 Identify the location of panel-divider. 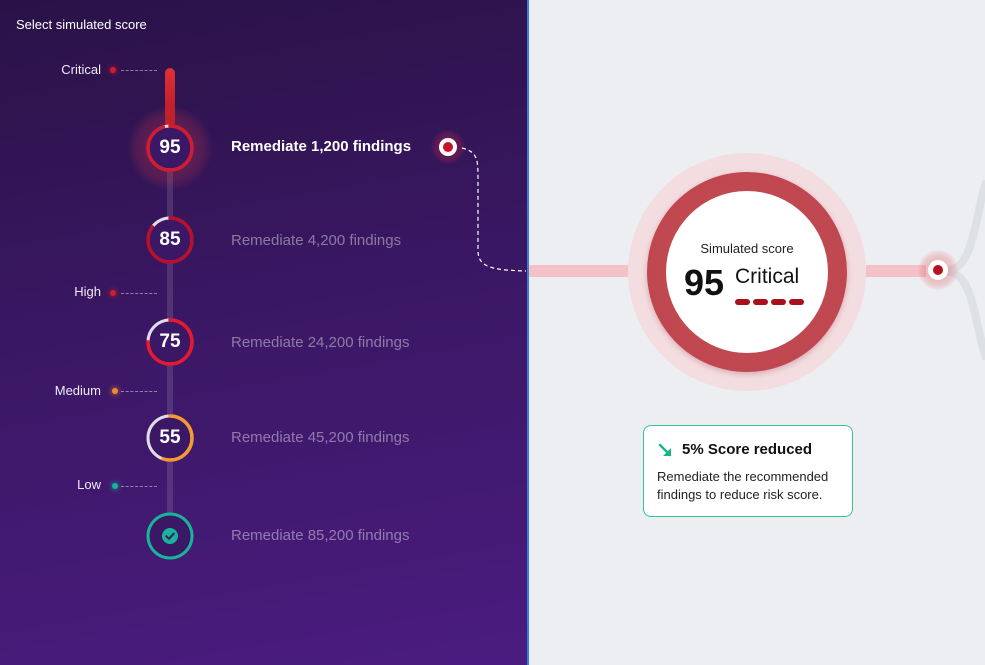
(528, 332).